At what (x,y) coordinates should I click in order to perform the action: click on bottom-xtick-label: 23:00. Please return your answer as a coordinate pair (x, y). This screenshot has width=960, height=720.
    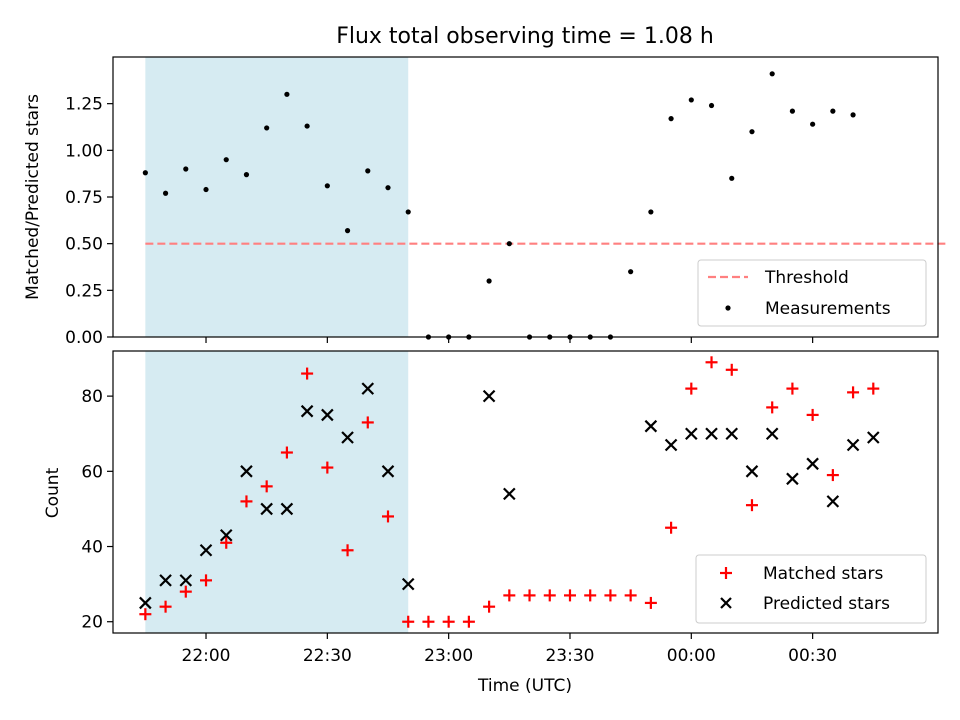
    Looking at the image, I should click on (448, 656).